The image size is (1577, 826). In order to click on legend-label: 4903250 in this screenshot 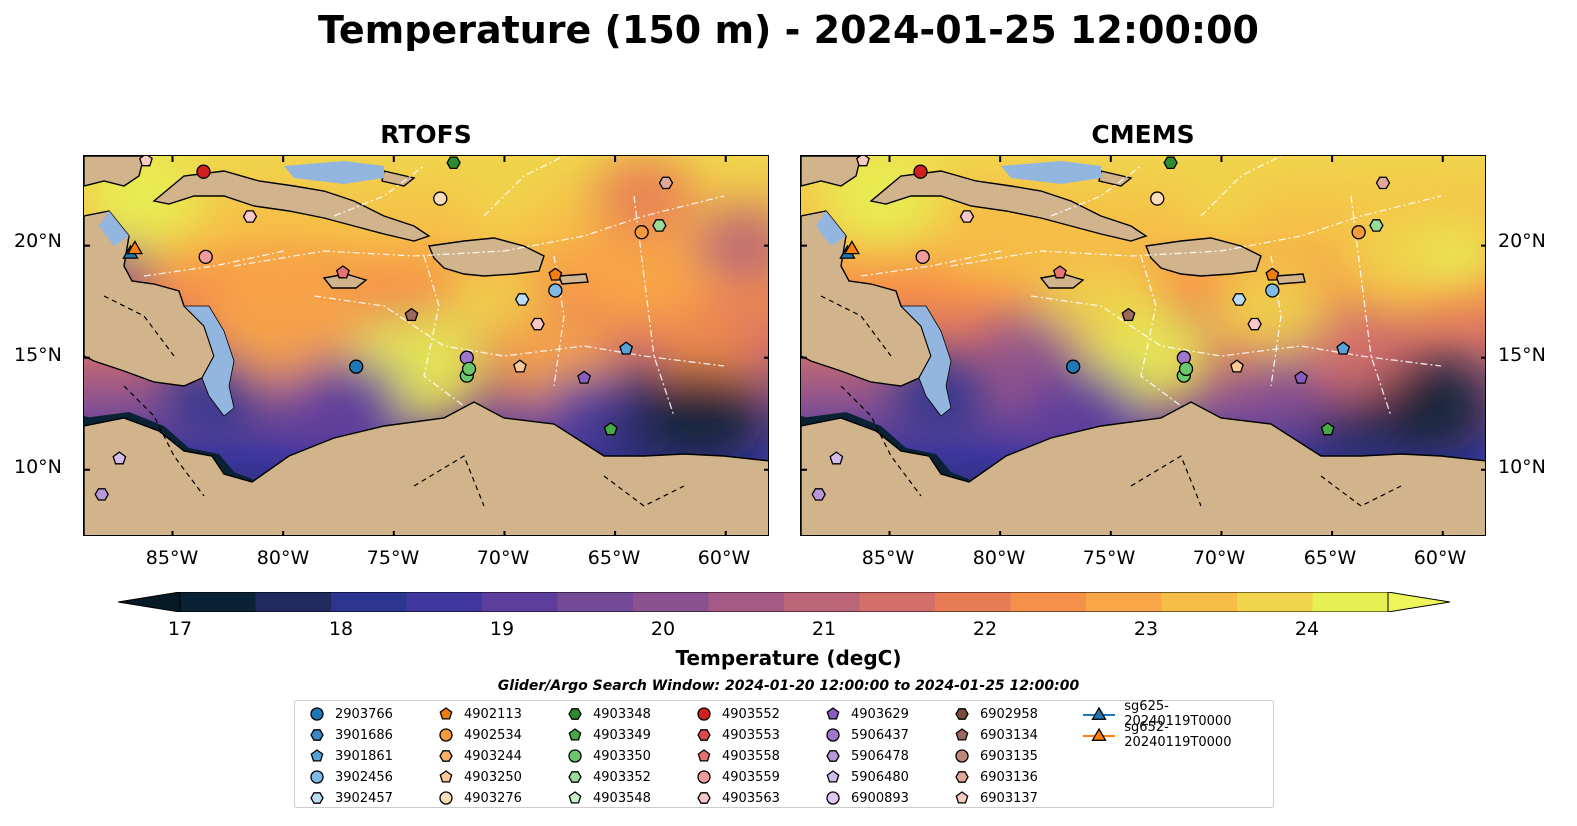, I will do `click(493, 777)`.